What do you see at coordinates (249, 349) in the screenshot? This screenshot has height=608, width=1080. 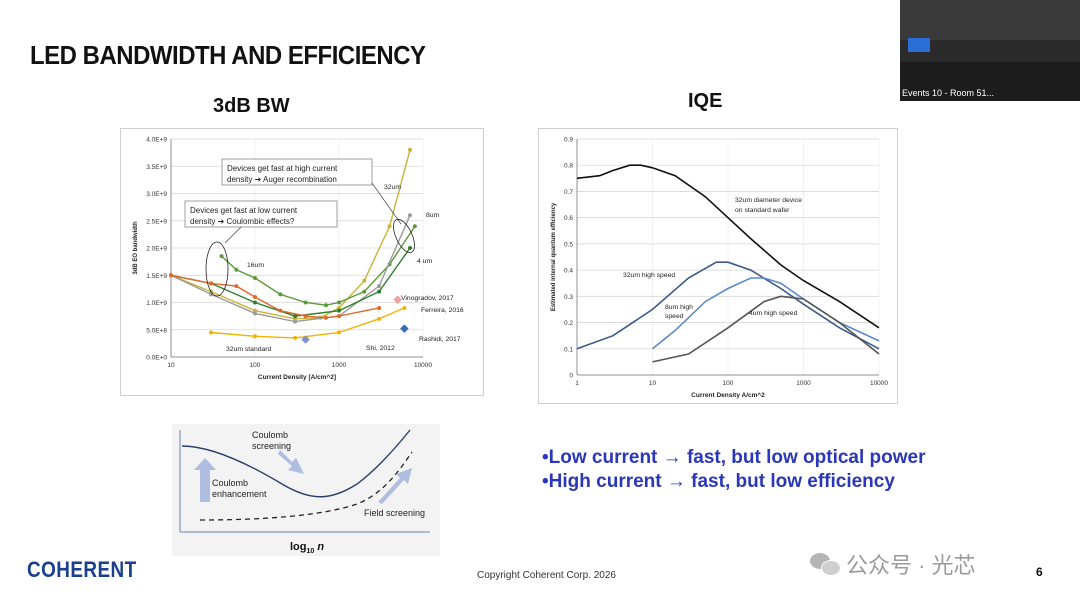 I see `bw-series-label: 32um standard` at bounding box center [249, 349].